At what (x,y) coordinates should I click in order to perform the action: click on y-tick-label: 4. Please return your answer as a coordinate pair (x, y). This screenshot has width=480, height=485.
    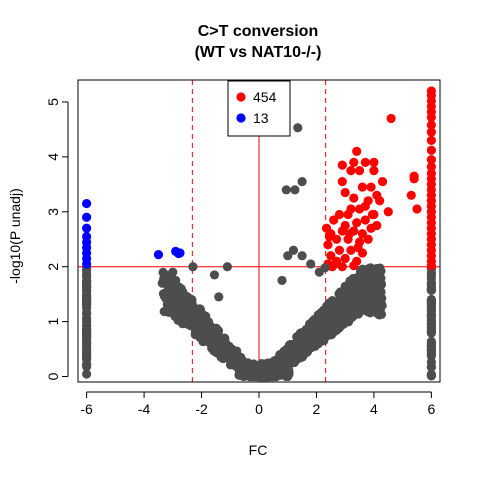
    Looking at the image, I should click on (53, 157).